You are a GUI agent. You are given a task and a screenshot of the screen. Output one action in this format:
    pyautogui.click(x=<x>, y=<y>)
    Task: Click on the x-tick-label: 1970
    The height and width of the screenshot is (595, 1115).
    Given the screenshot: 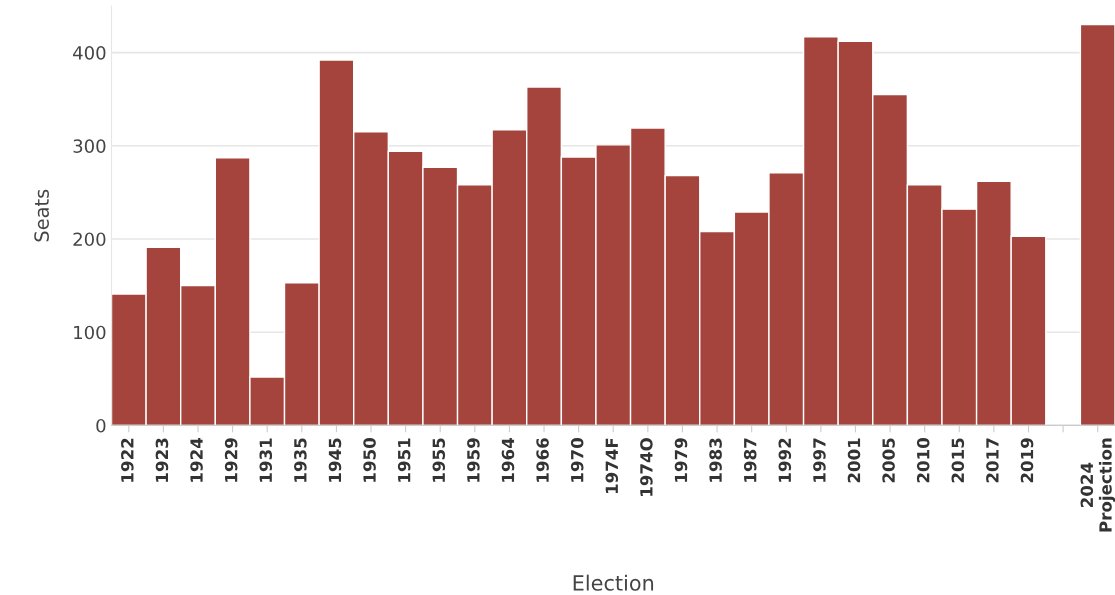 What is the action you would take?
    pyautogui.click(x=577, y=460)
    